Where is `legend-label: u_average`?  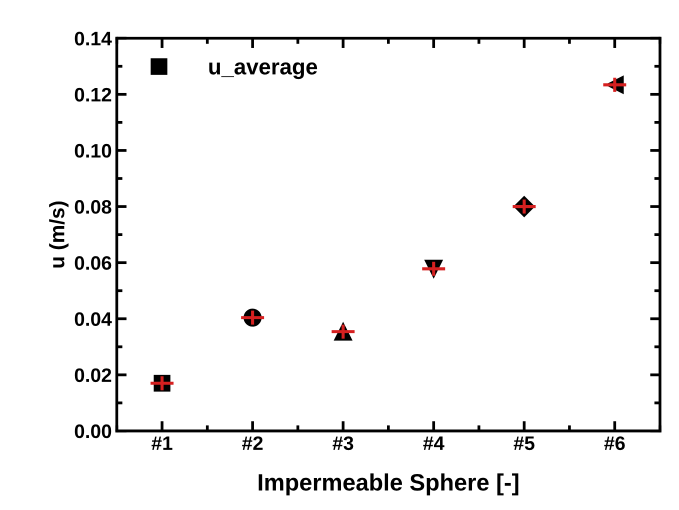 legend-label: u_average is located at coordinates (263, 71).